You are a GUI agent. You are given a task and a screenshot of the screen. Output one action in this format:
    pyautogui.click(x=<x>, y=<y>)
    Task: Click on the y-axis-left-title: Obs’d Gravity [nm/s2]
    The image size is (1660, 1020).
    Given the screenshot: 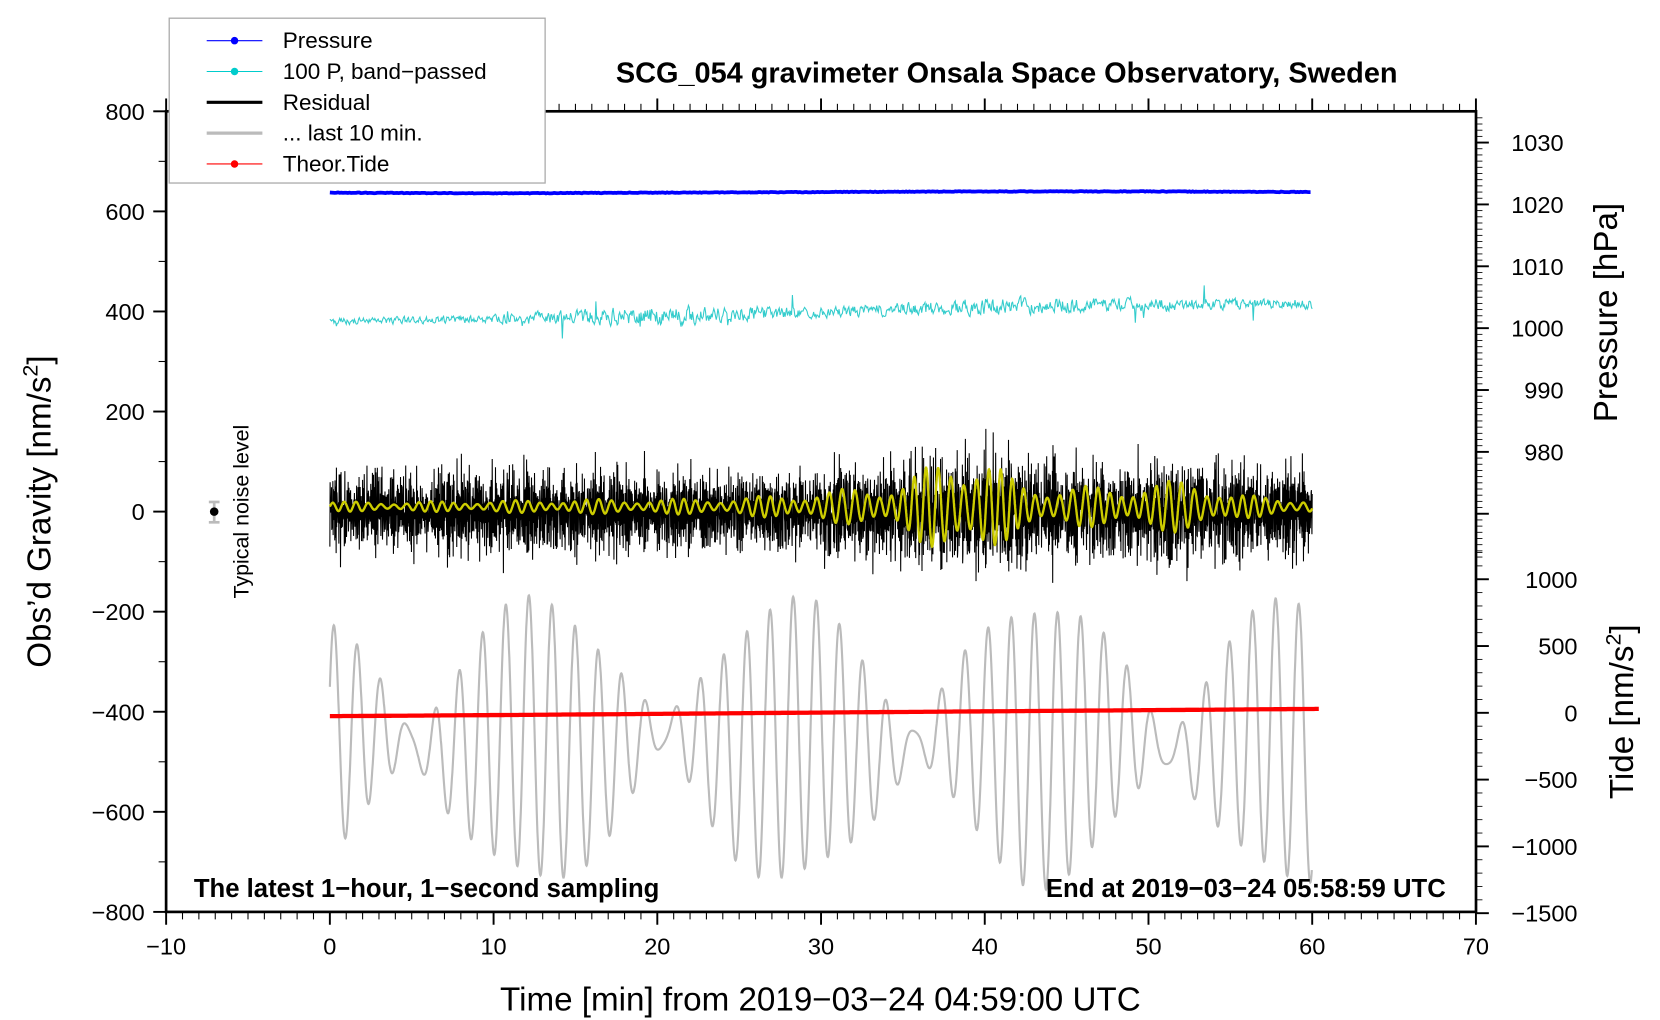 What is the action you would take?
    pyautogui.click(x=38, y=511)
    